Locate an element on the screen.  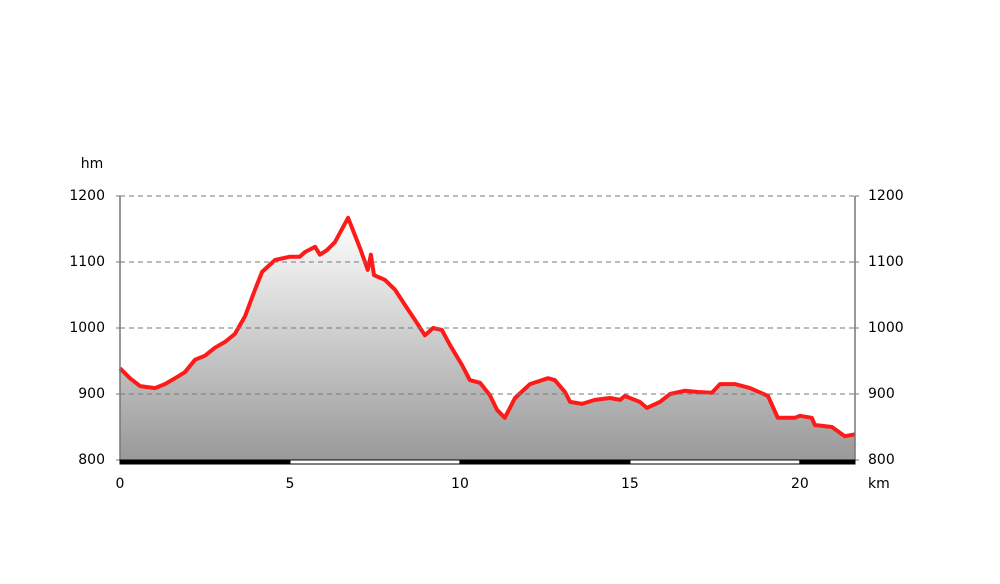
y-tick-label: 1000 is located at coordinates (87, 328).